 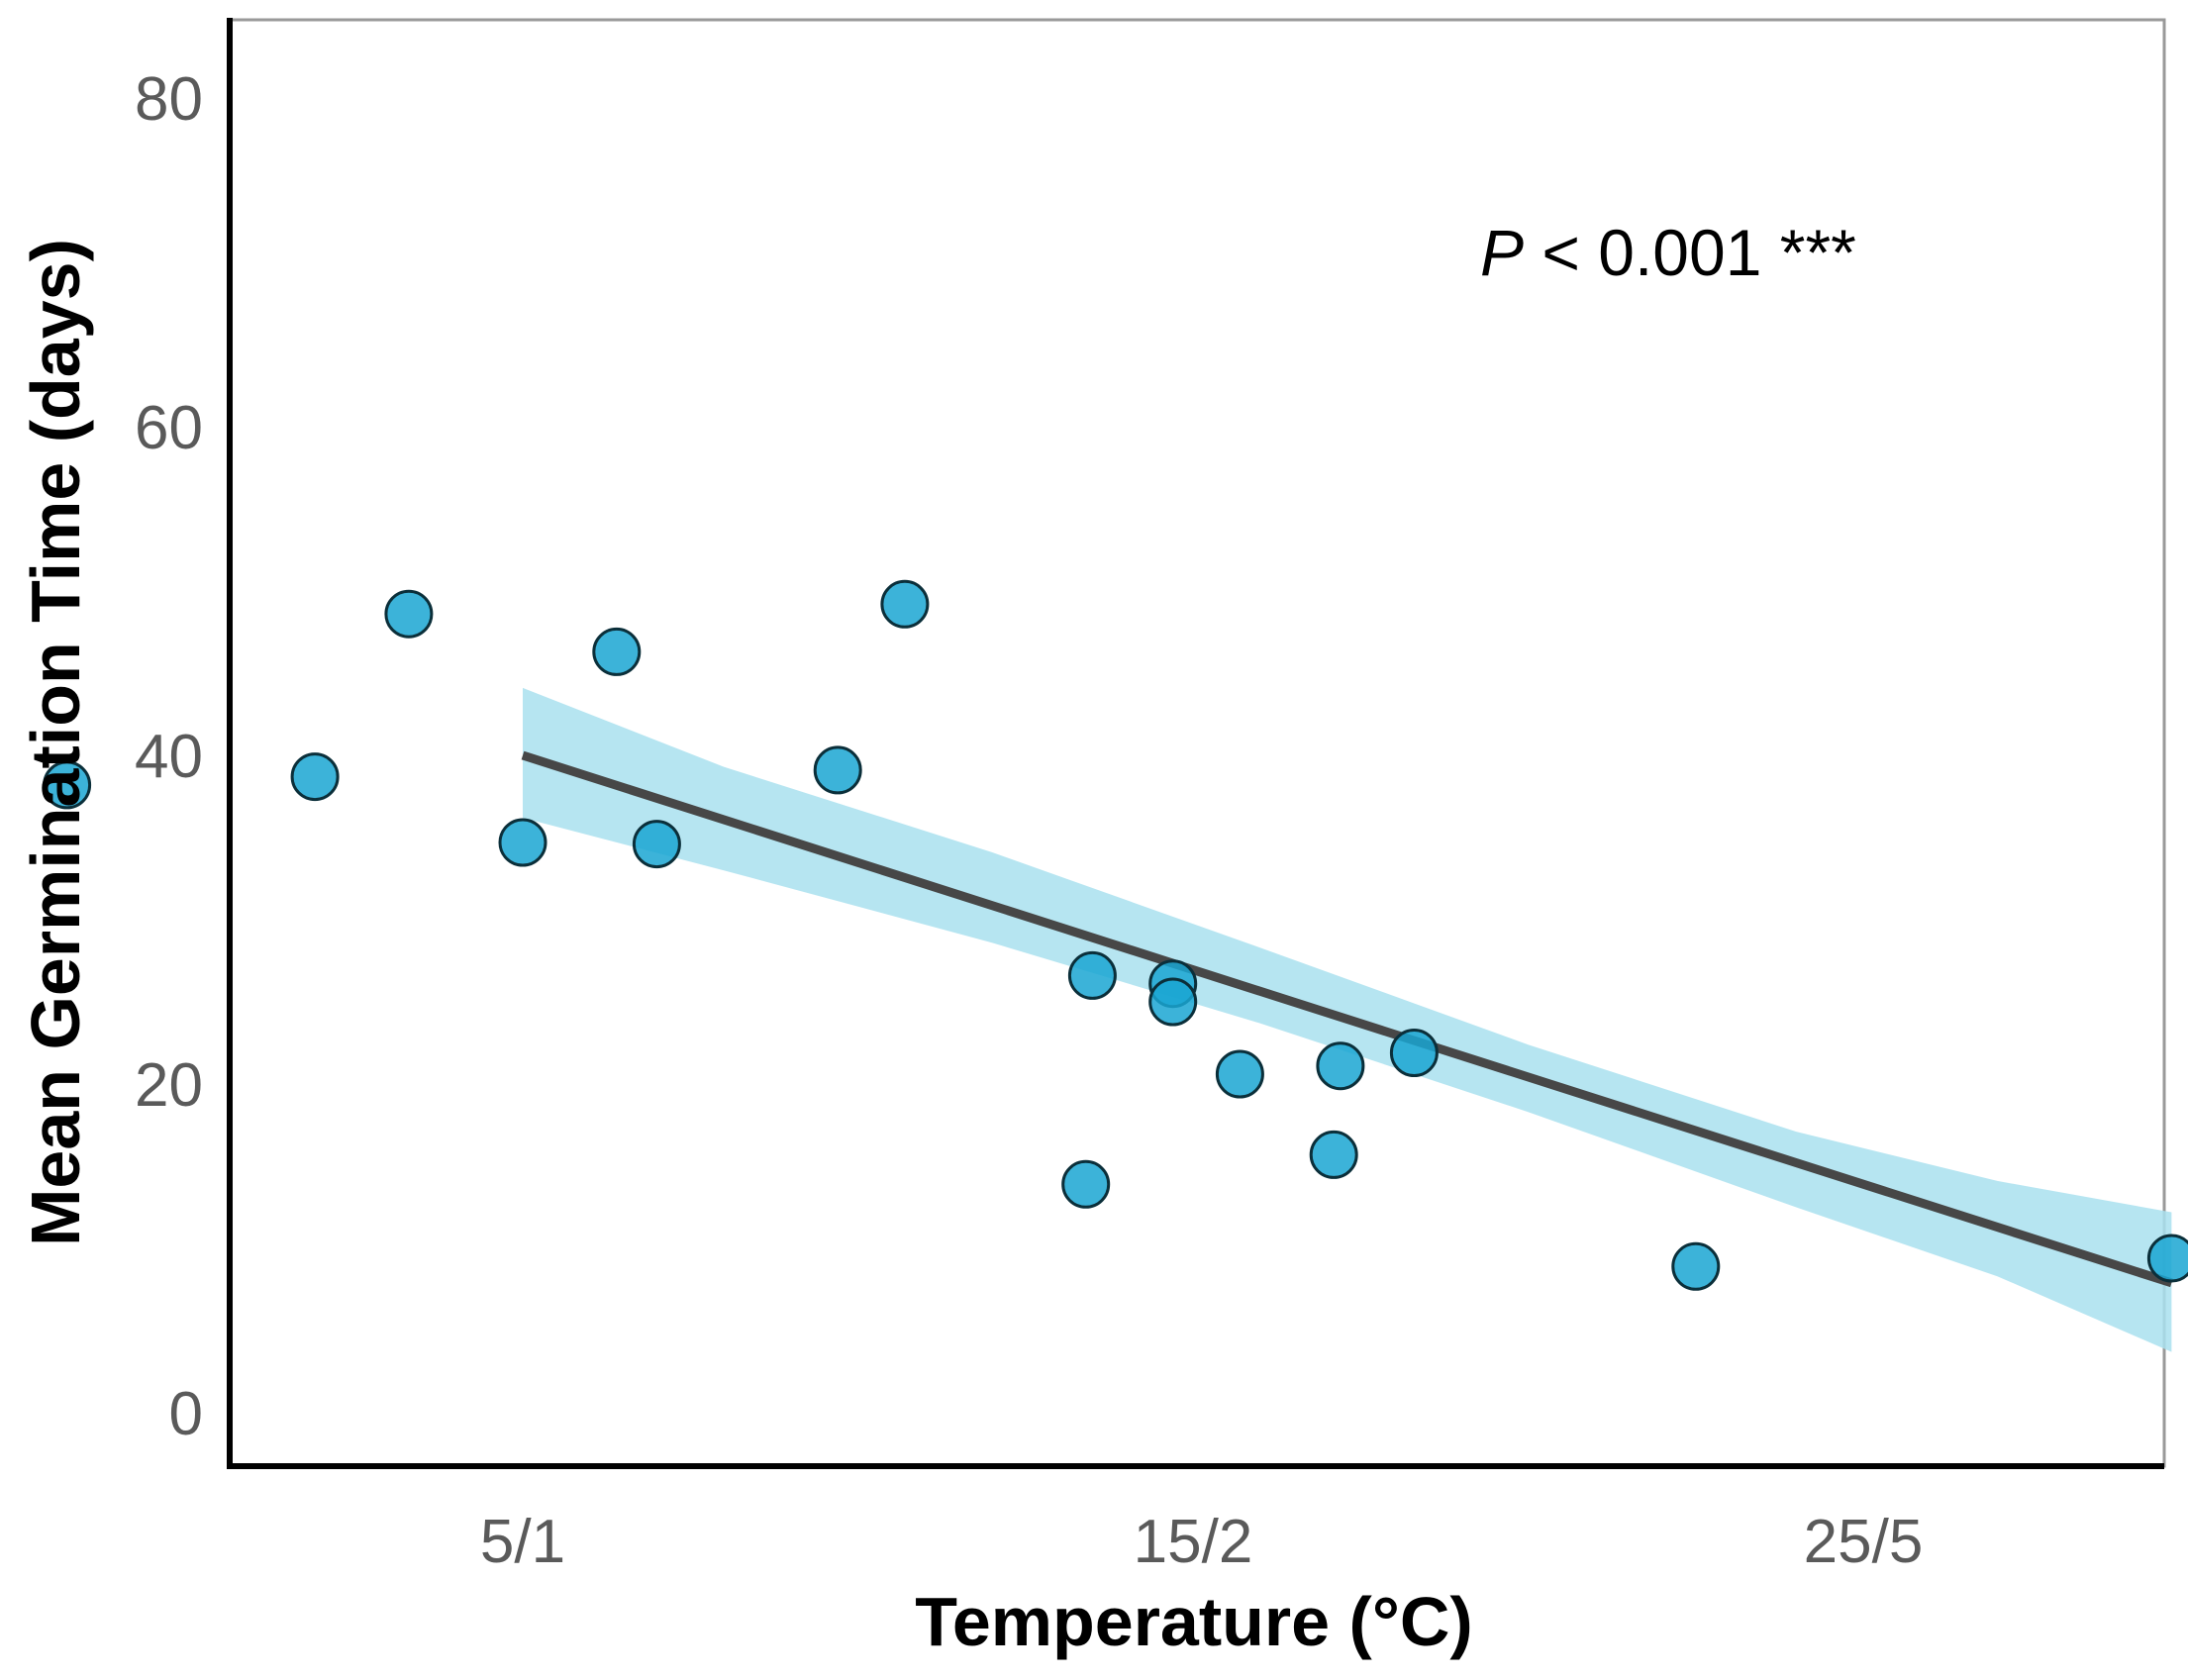 What do you see at coordinates (1193, 1542) in the screenshot?
I see `x-tick-label-2: 15/2` at bounding box center [1193, 1542].